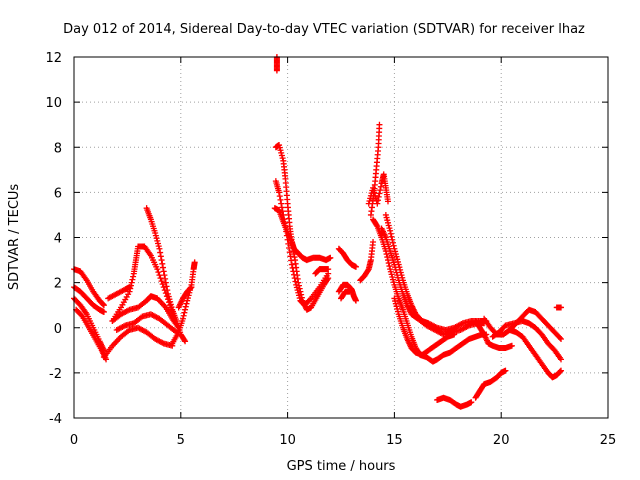  I want to click on x-tick-label: 25, so click(608, 440).